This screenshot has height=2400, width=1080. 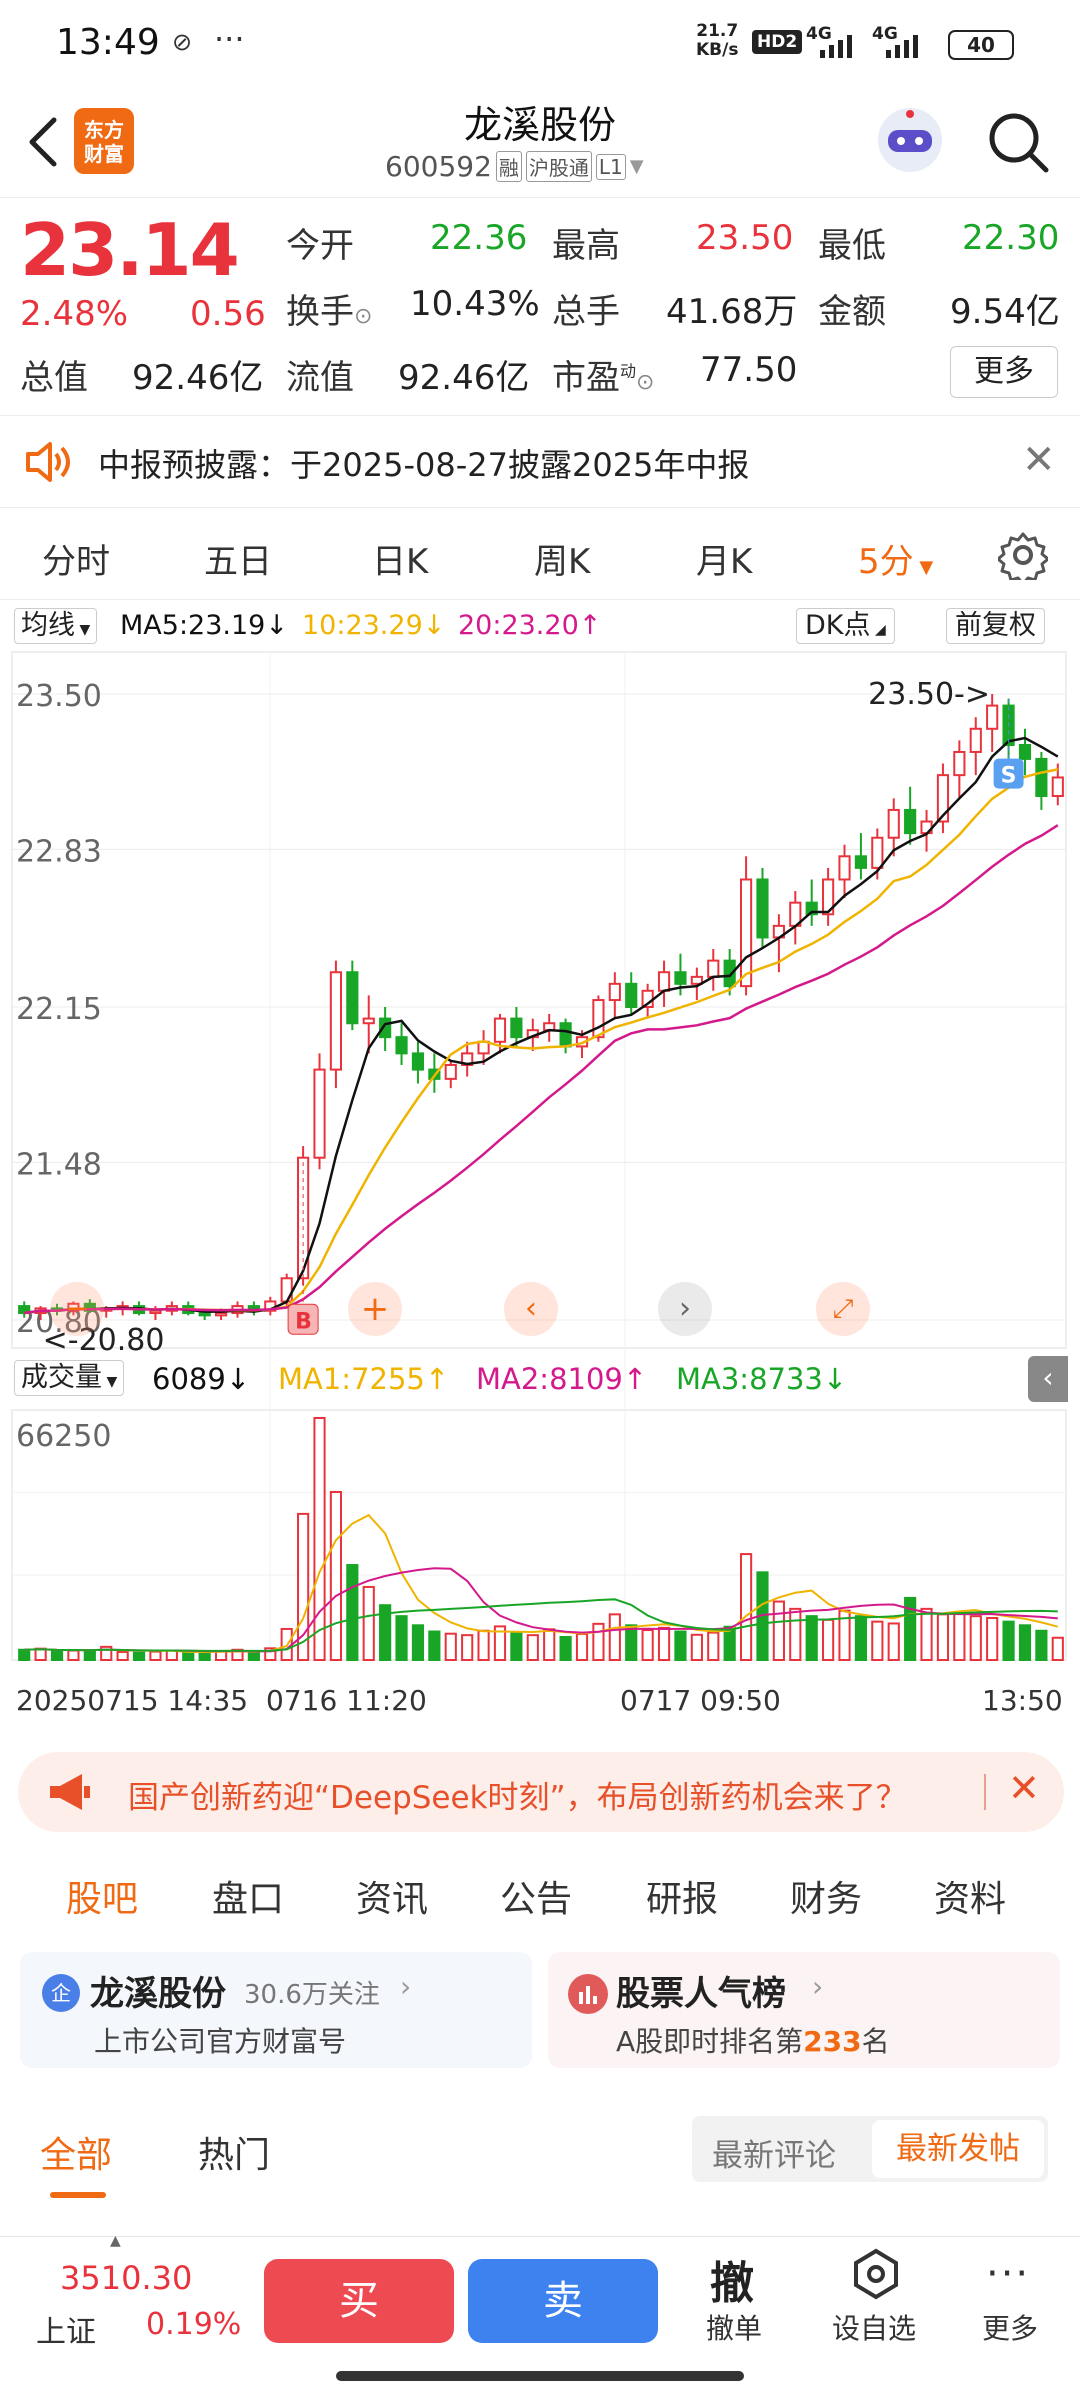 I want to click on app-logo: 东方 财富, so click(x=104, y=141).